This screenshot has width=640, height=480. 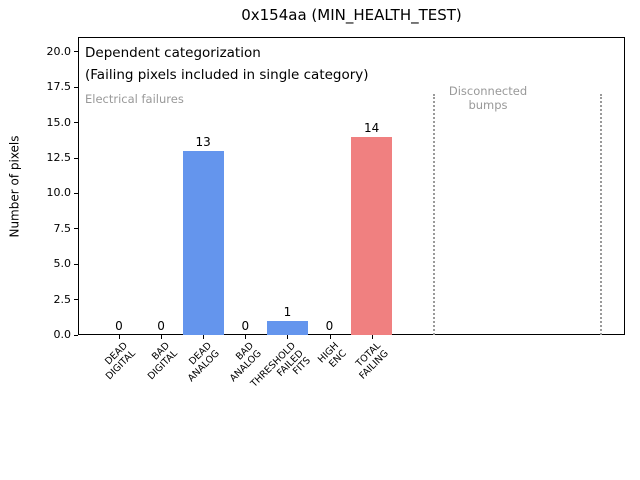 What do you see at coordinates (351, 15) in the screenshot?
I see `chart-title: 0x154aa (MIN_HEALTH_TEST)` at bounding box center [351, 15].